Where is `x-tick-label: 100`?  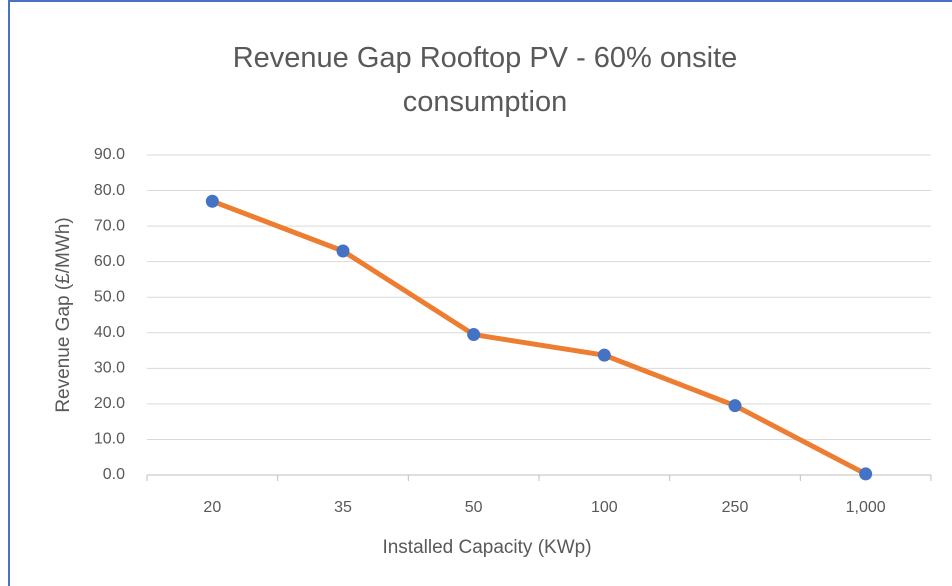
x-tick-label: 100 is located at coordinates (604, 507).